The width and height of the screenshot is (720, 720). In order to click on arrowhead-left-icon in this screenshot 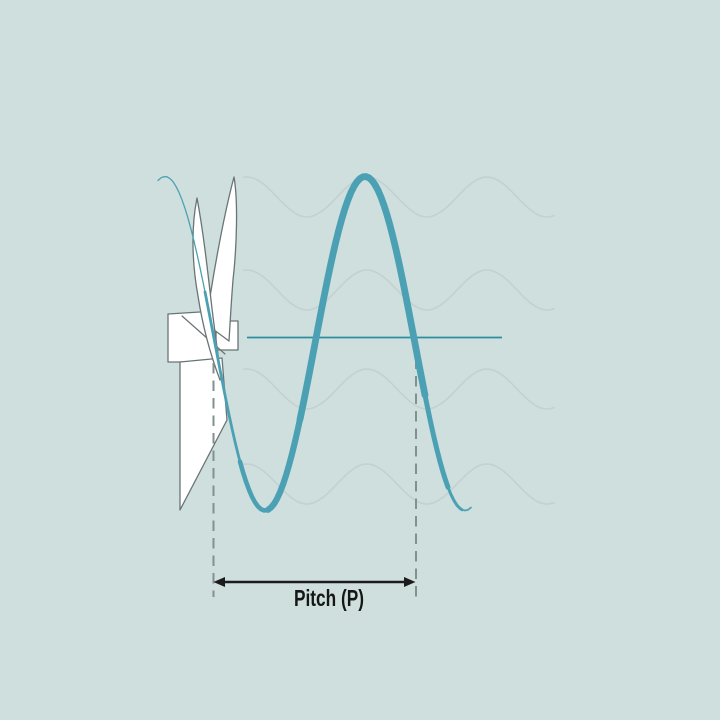, I will do `click(219, 582)`.